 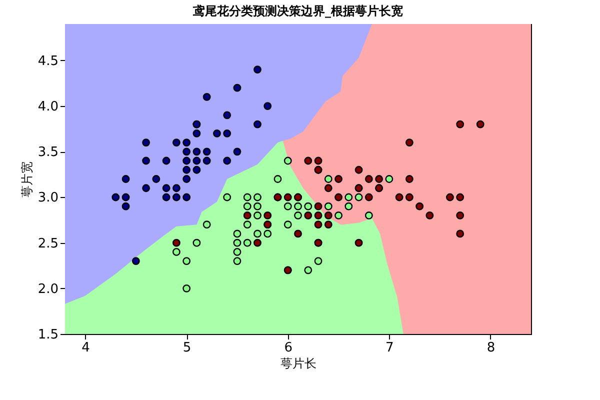 I want to click on y-tick-label: 2.5, so click(x=48, y=244).